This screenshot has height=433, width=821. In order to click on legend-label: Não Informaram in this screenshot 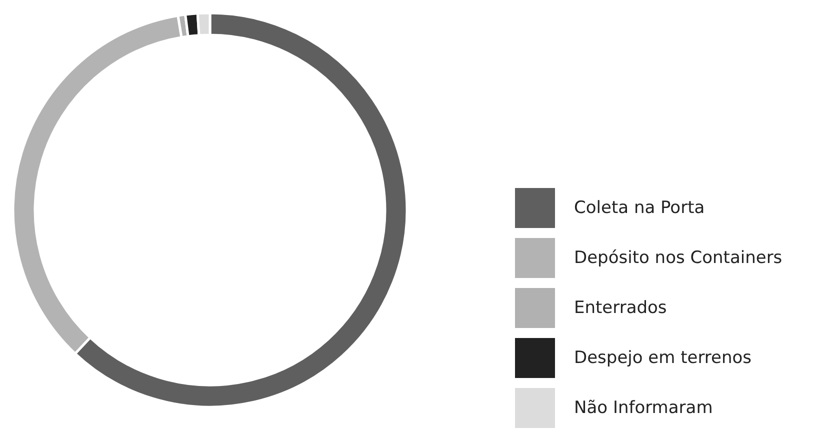, I will do `click(643, 408)`.